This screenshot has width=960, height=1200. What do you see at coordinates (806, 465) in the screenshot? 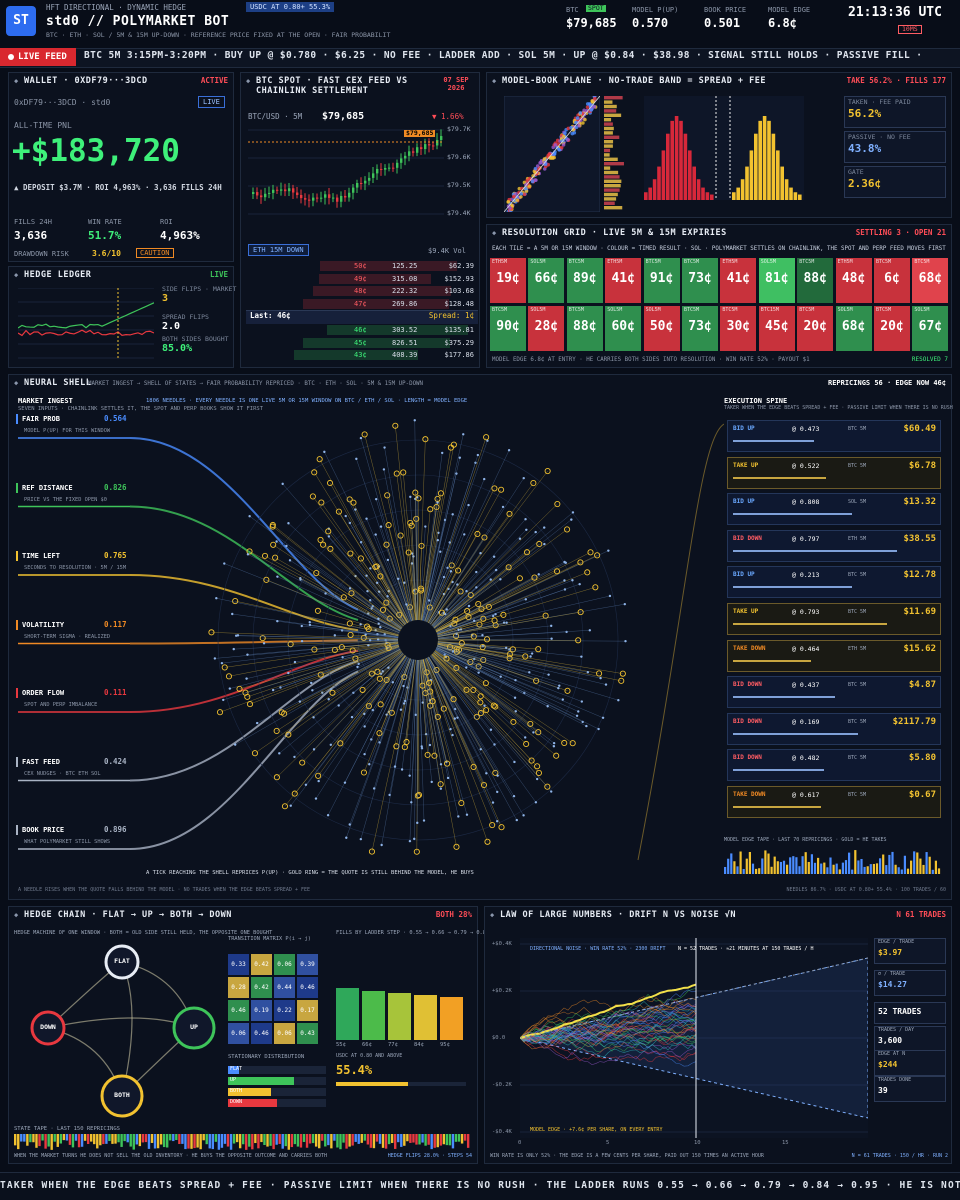
I see `order-price: @ 0.522` at bounding box center [806, 465].